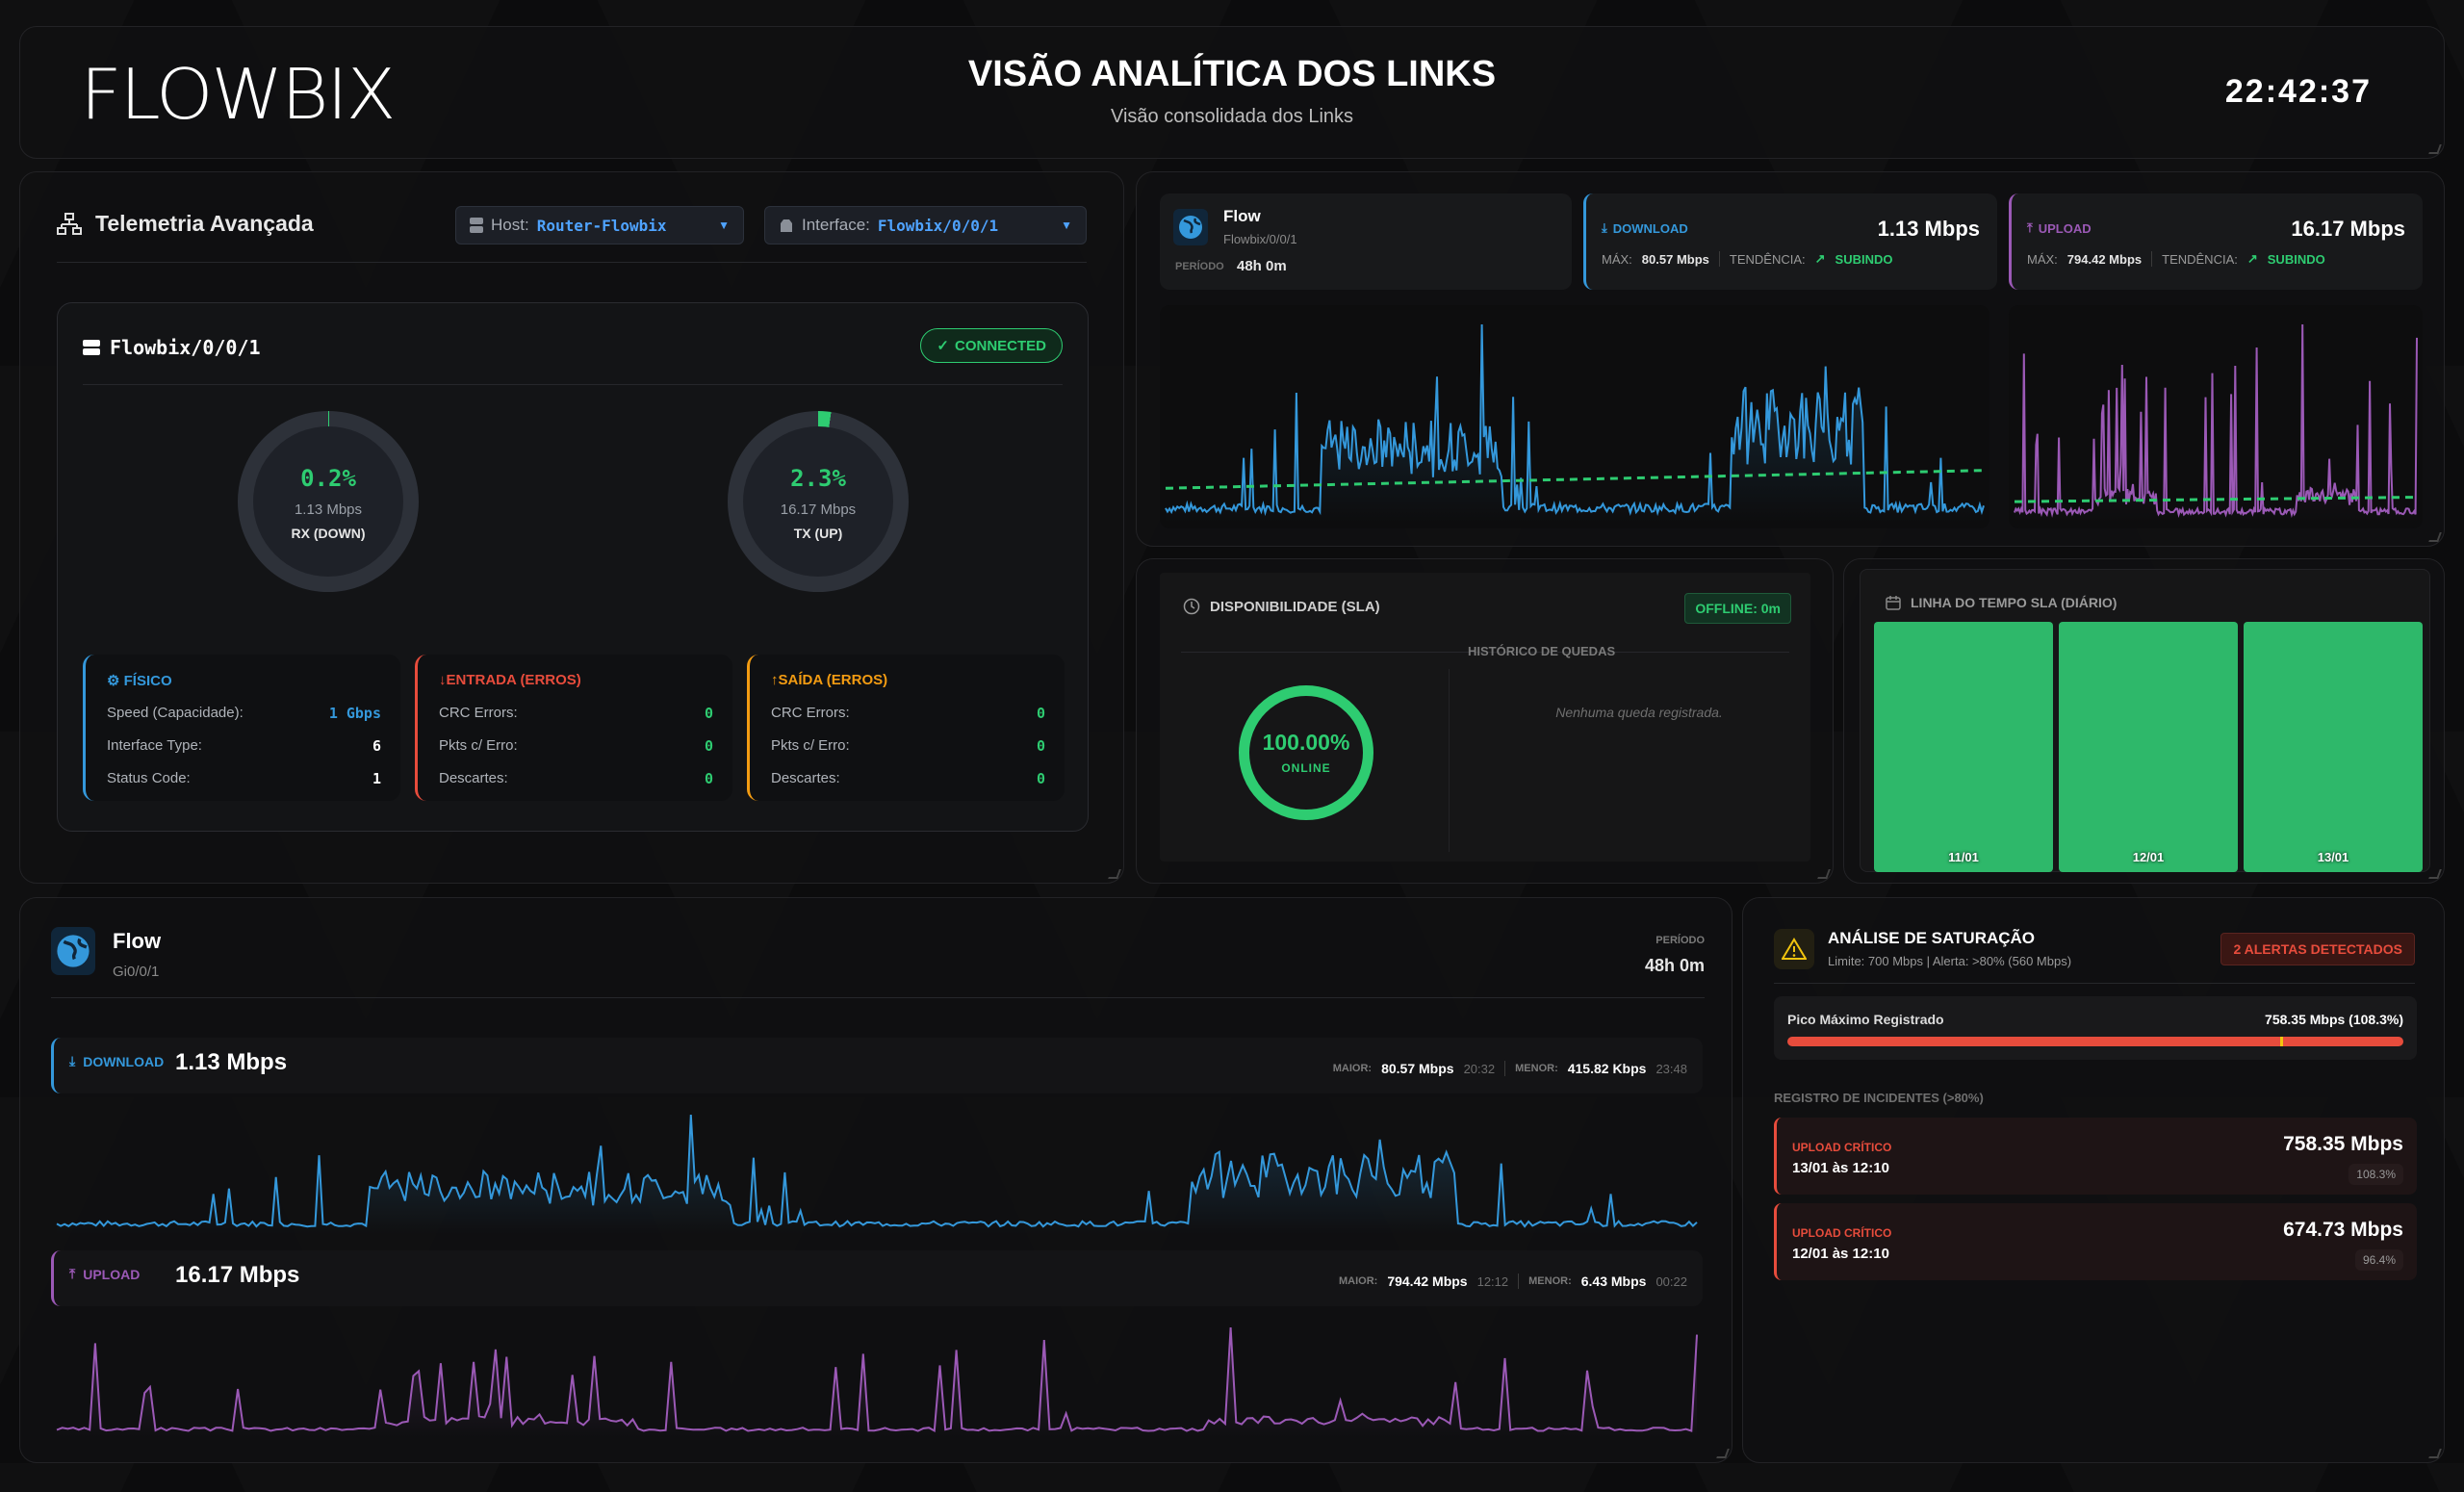  What do you see at coordinates (1281, 606) in the screenshot?
I see `sla-header: DISPONIBILIDADE (SLA)` at bounding box center [1281, 606].